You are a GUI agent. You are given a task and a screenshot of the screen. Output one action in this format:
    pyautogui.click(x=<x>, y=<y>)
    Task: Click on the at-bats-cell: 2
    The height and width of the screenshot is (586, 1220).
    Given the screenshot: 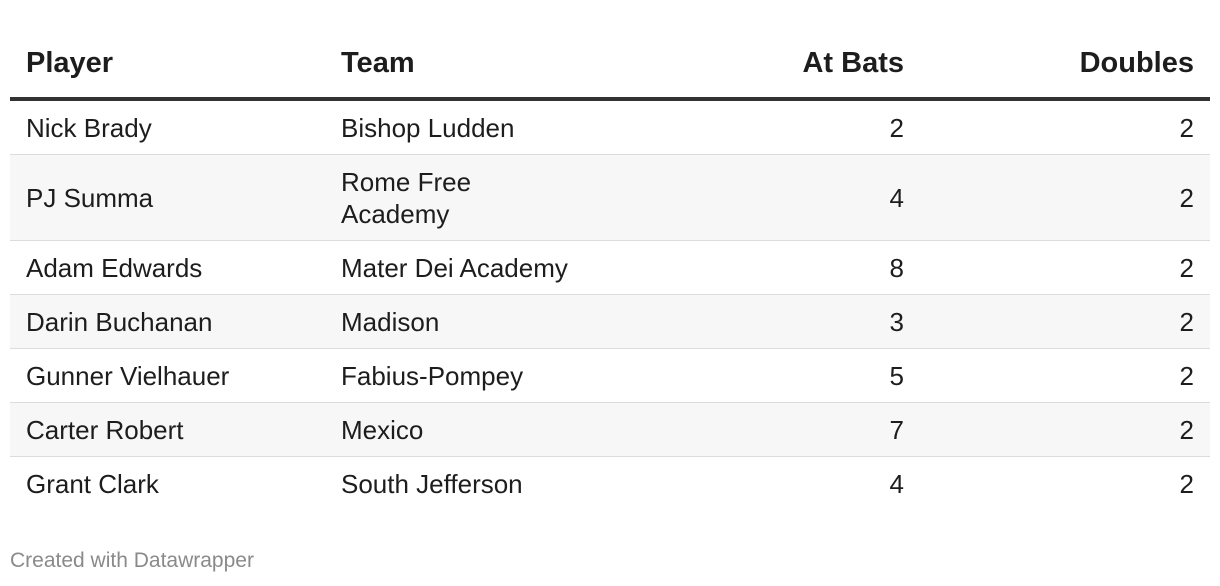 What is the action you would take?
    pyautogui.click(x=767, y=127)
    